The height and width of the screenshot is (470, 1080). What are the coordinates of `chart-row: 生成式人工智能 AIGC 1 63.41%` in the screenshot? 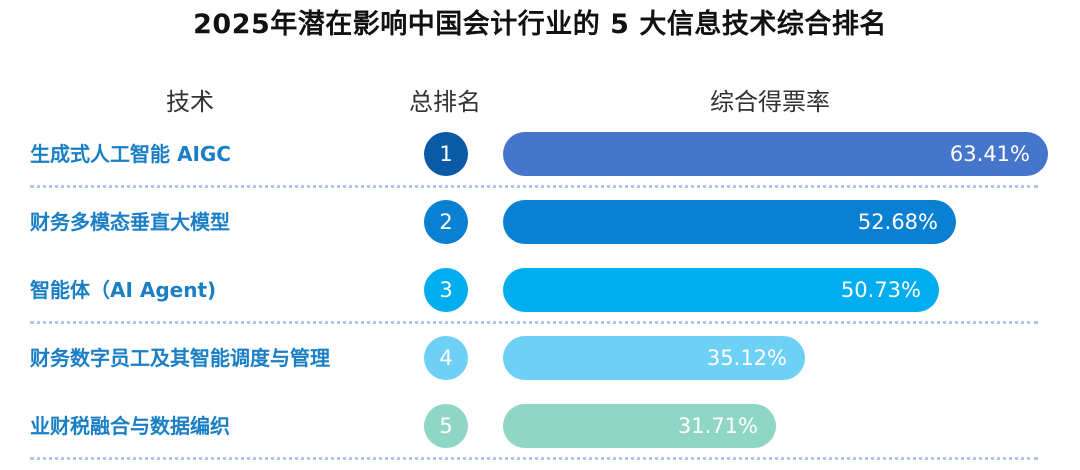 It's located at (540, 165).